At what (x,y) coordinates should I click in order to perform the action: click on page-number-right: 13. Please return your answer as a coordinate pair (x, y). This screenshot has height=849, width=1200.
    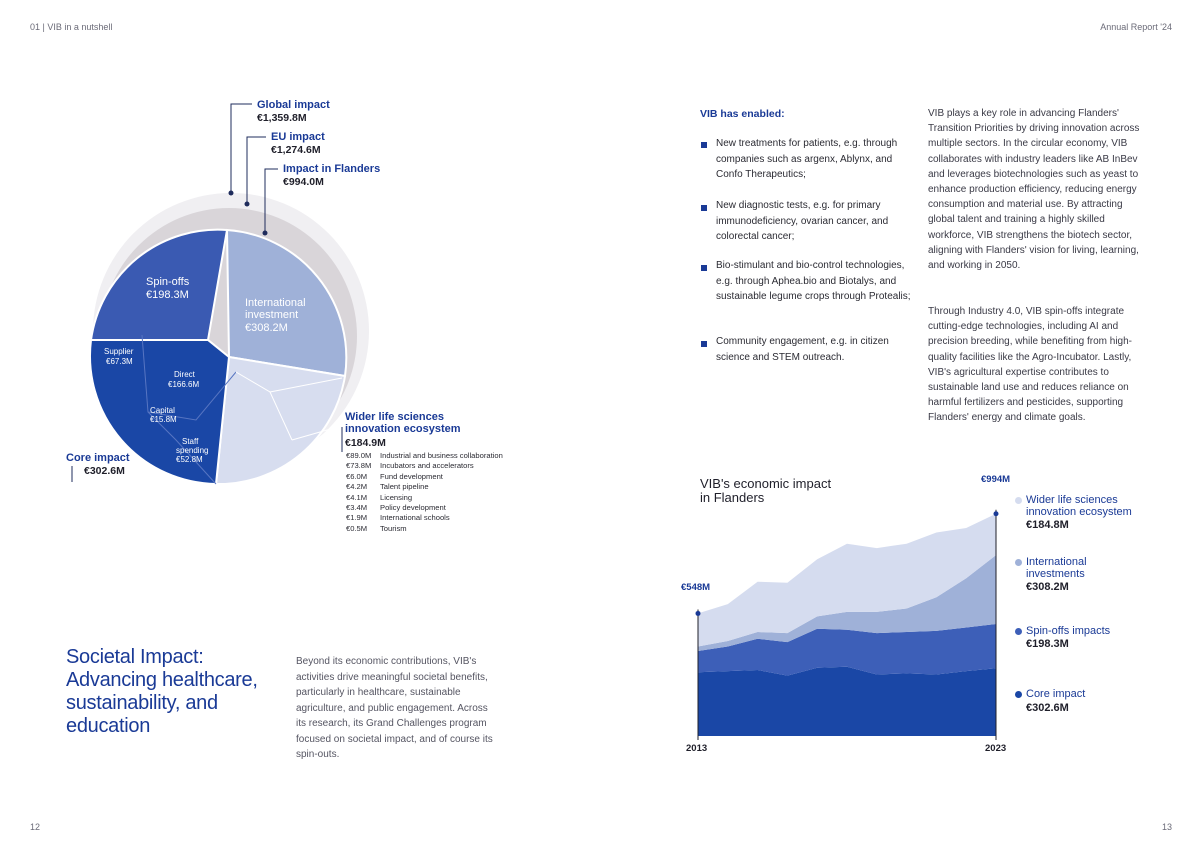
    Looking at the image, I should click on (1166, 827).